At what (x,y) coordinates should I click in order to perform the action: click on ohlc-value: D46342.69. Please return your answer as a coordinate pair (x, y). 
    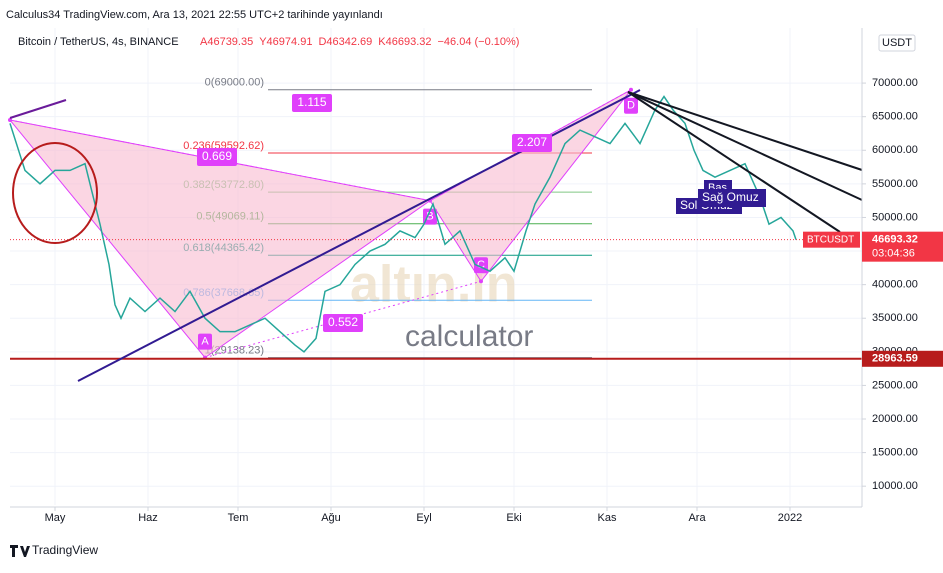
    Looking at the image, I should click on (345, 42).